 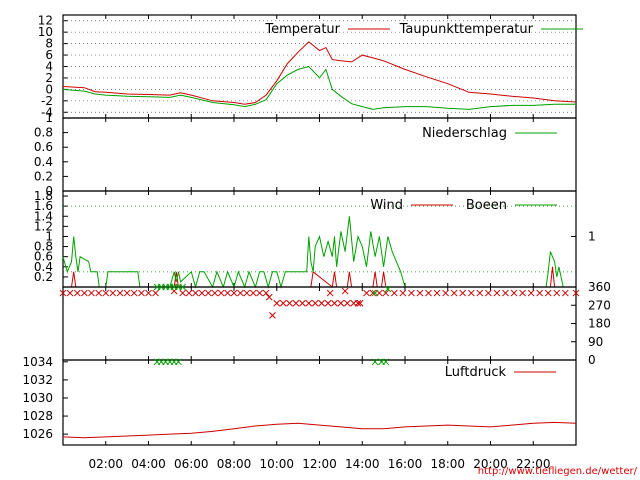 I want to click on x-tick-label: 20:00, so click(x=490, y=464).